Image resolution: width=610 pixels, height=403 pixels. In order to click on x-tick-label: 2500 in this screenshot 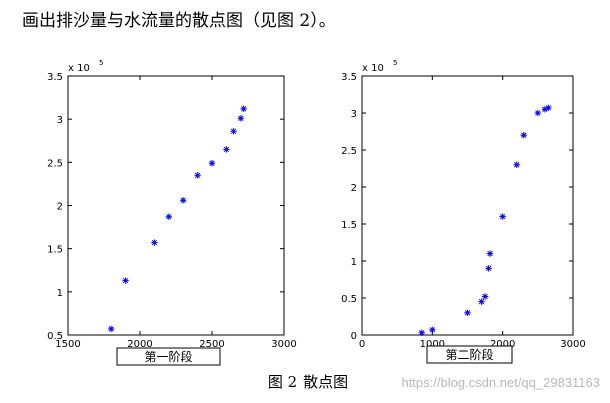, I will do `click(211, 344)`.